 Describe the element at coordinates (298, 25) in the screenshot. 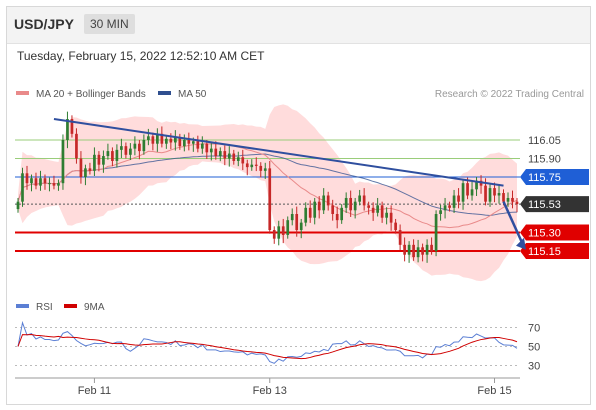

I see `chart-header: USD/JPY 30 MIN` at that location.